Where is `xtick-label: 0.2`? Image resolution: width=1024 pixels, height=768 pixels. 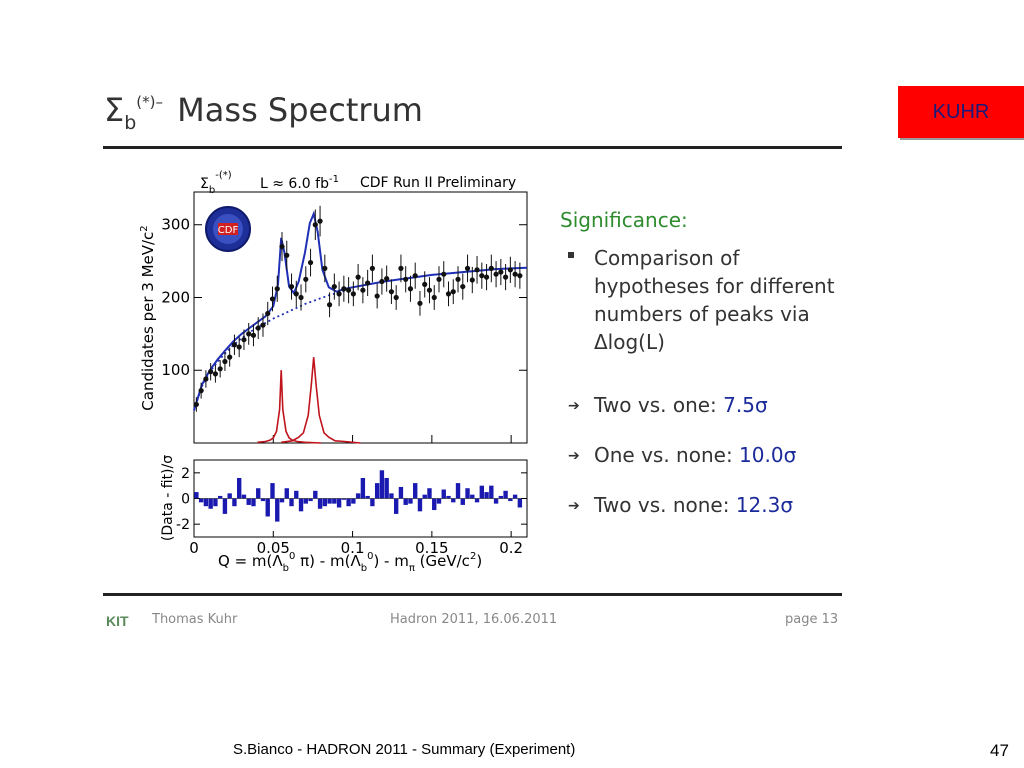 xtick-label: 0.2 is located at coordinates (511, 548).